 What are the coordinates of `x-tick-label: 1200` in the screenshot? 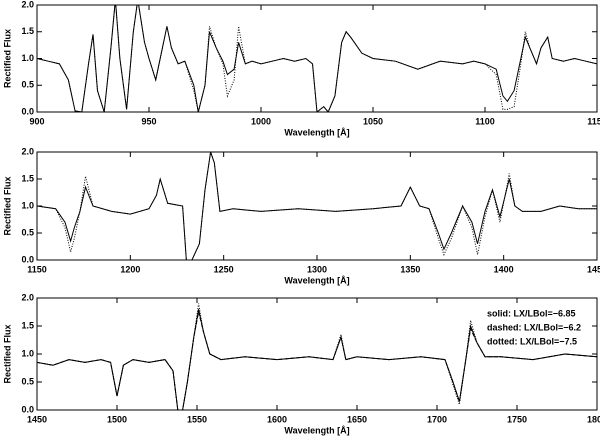 It's located at (130, 269).